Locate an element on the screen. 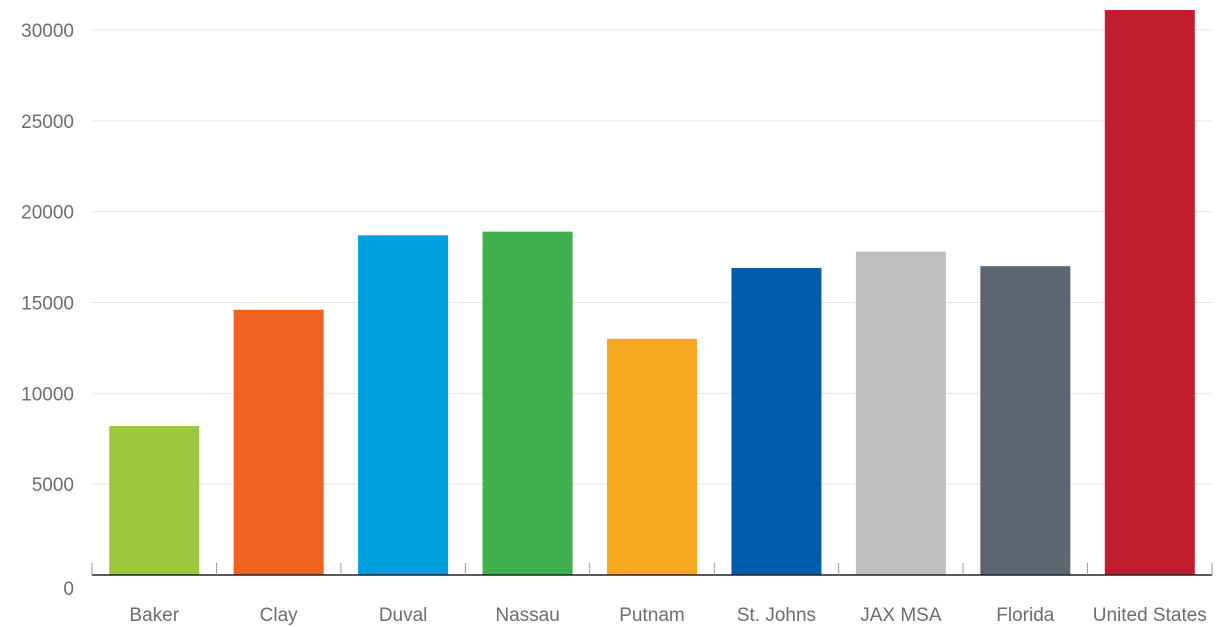 The width and height of the screenshot is (1217, 627). x-category-label: Nassau is located at coordinates (527, 615).